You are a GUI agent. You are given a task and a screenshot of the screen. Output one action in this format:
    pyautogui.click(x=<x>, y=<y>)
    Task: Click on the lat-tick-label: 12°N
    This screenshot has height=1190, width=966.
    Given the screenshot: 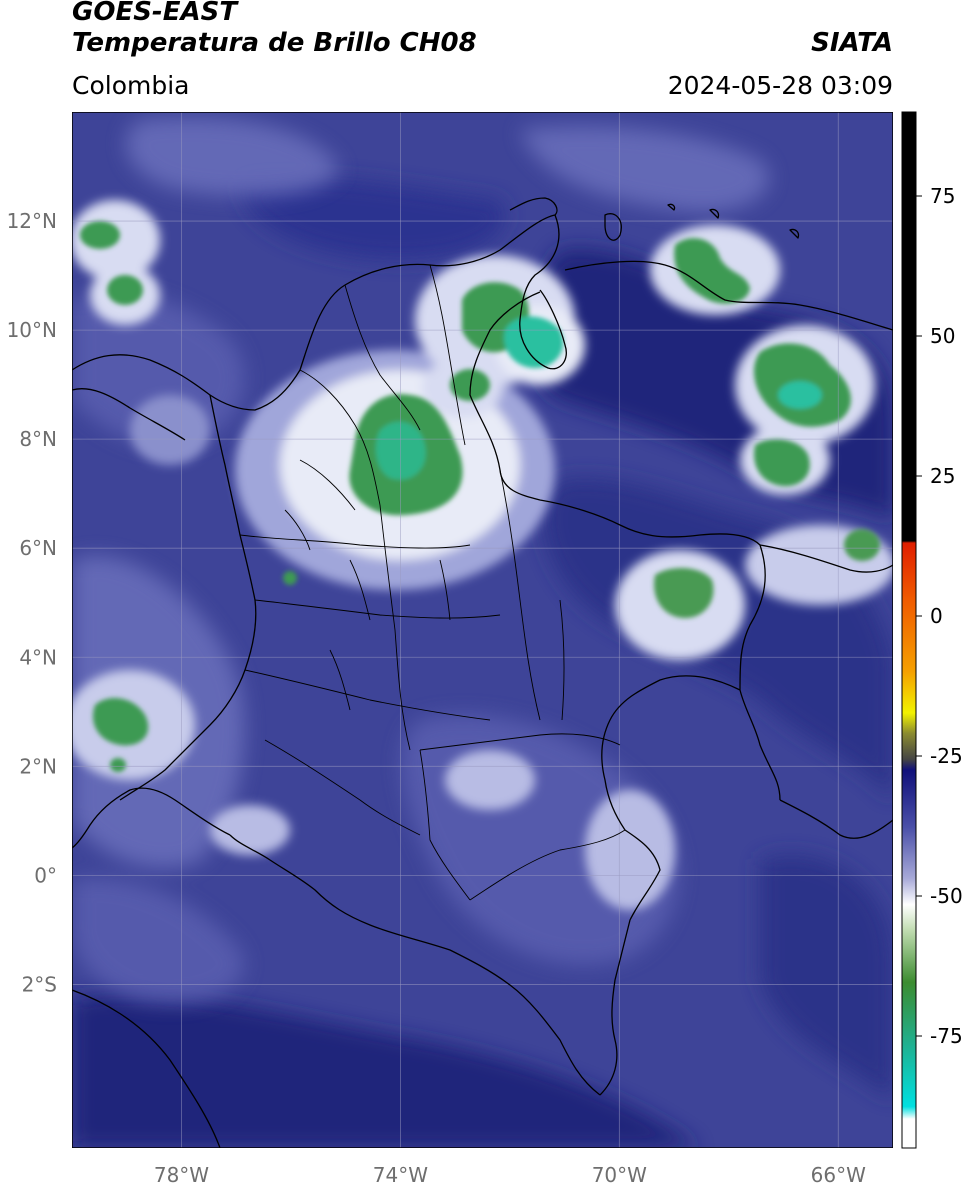 What is the action you would take?
    pyautogui.click(x=32, y=221)
    